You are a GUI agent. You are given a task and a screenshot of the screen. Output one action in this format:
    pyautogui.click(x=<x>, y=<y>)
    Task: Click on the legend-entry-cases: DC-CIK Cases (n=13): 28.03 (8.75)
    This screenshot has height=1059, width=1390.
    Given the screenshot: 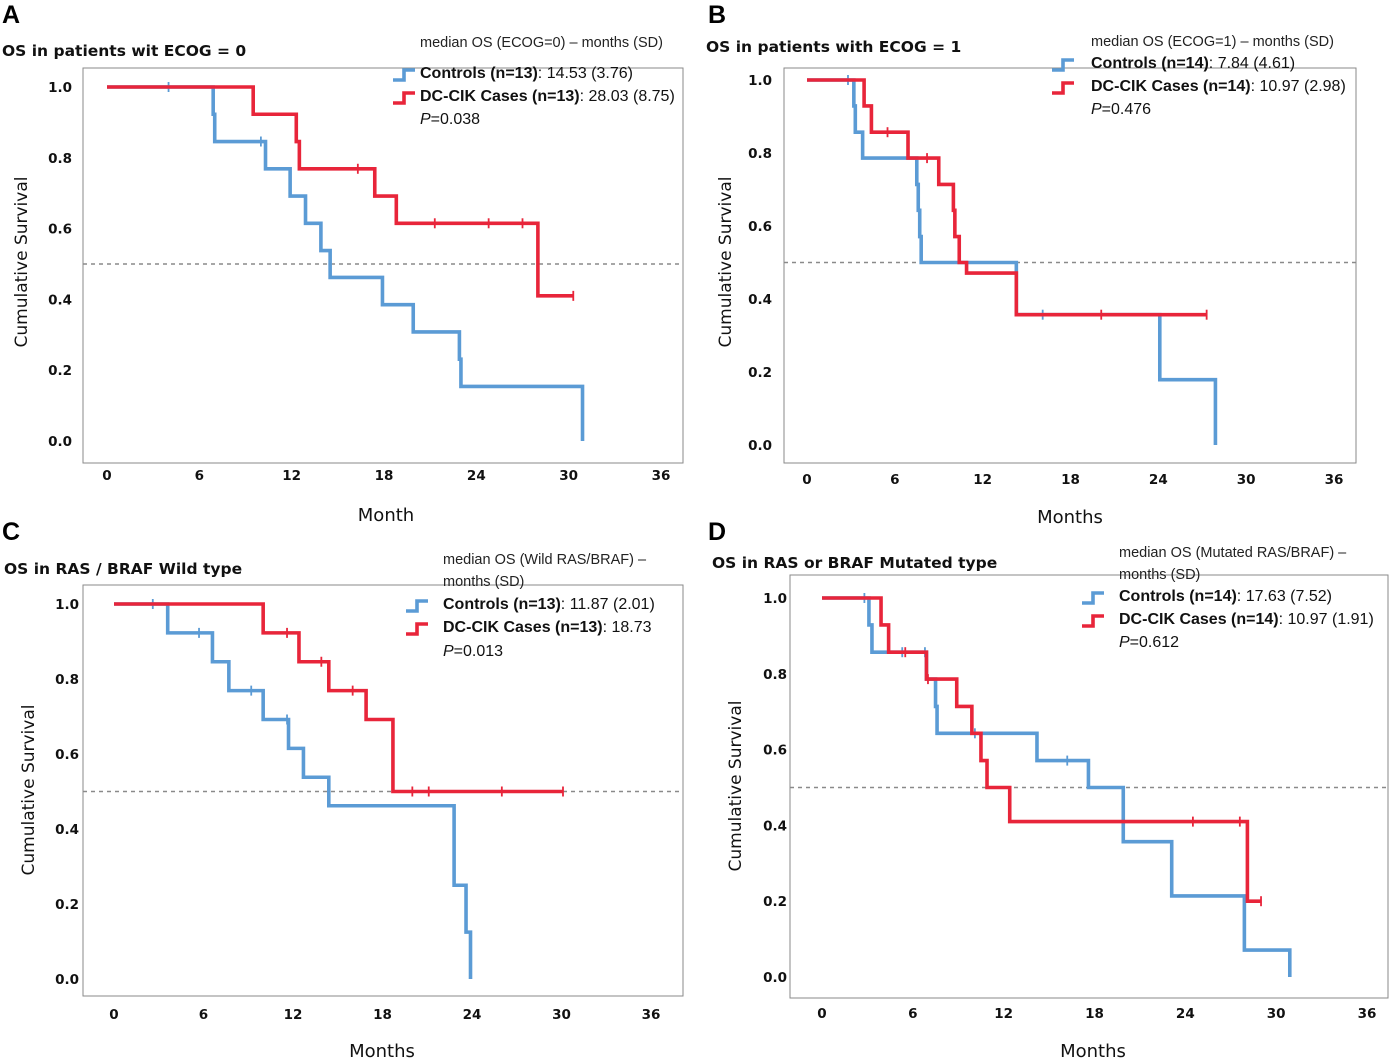 What is the action you would take?
    pyautogui.click(x=547, y=96)
    